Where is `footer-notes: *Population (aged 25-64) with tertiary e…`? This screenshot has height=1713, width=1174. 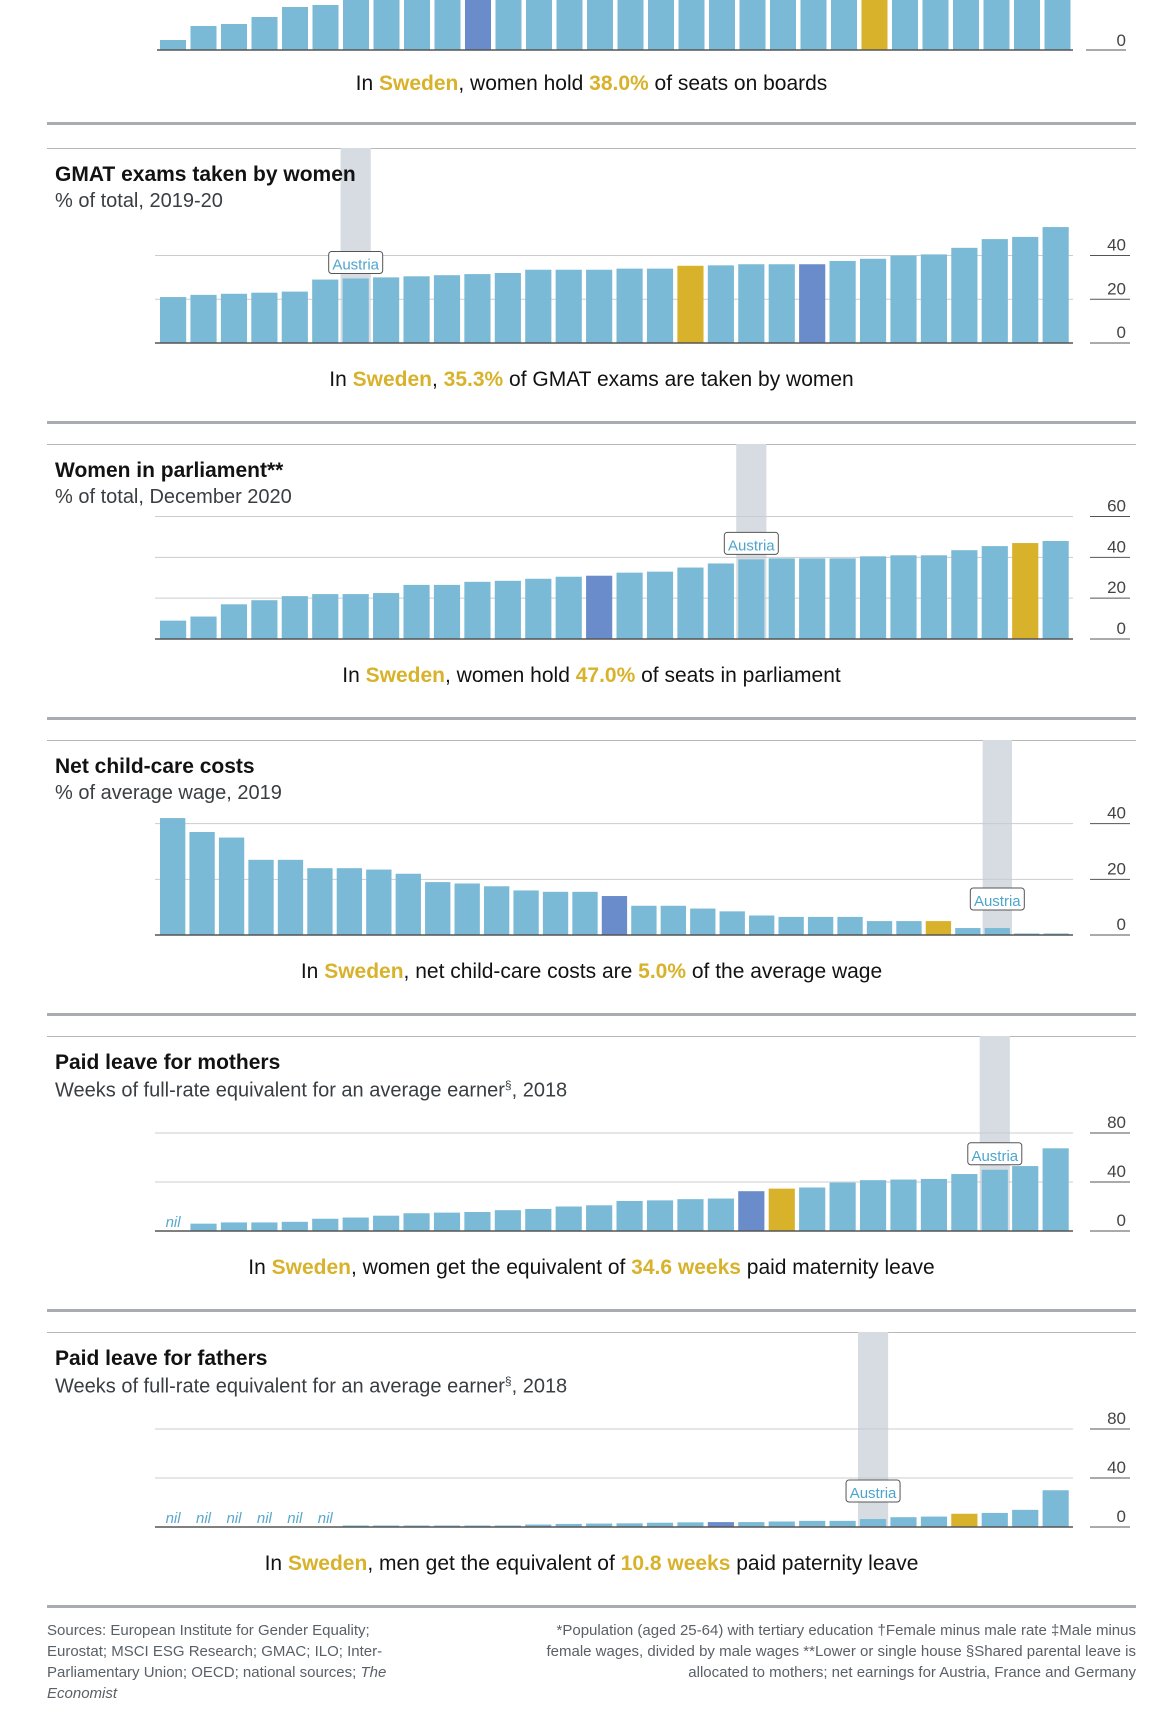
footer-notes: *Population (aged 25-64) with tertiary e… is located at coordinates (841, 1651).